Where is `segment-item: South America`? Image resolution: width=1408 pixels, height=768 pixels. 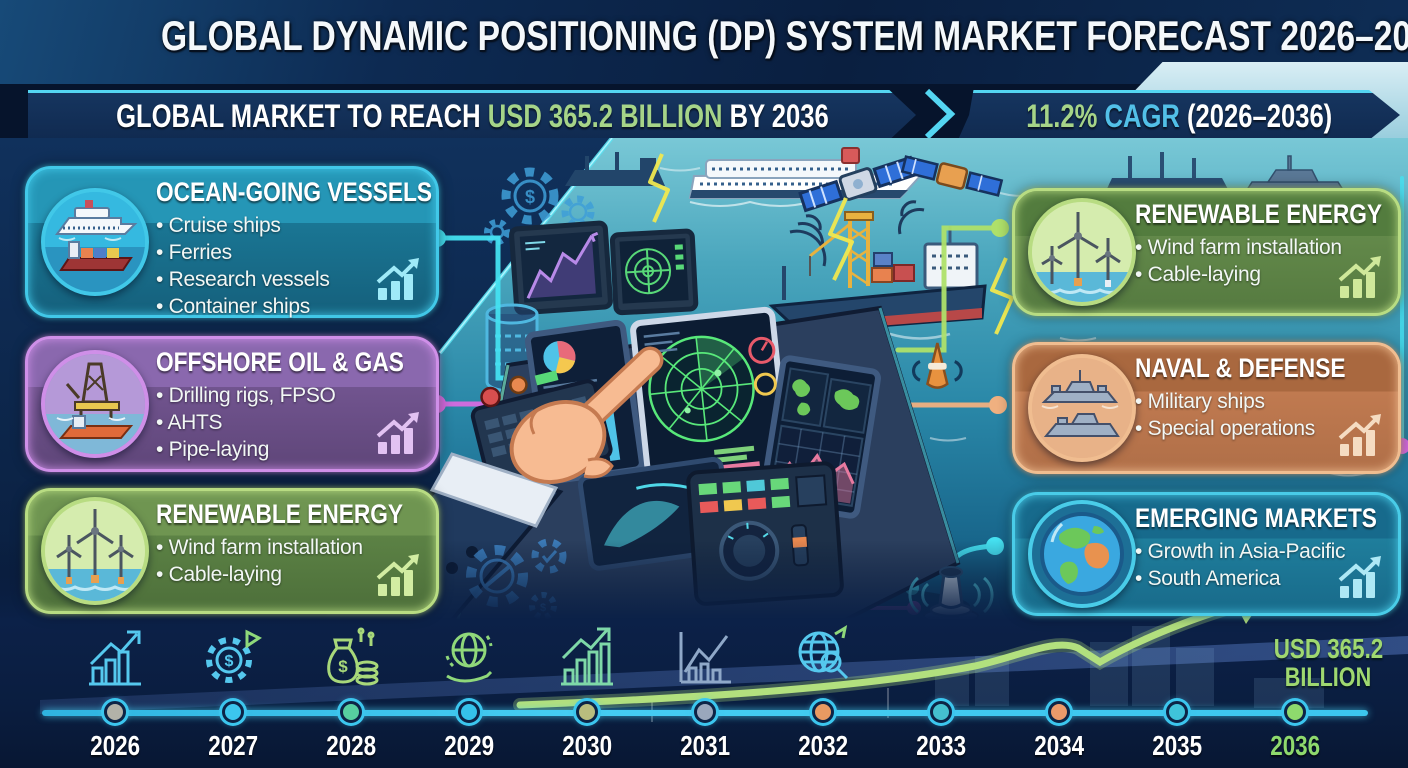 segment-item: South America is located at coordinates (1214, 578).